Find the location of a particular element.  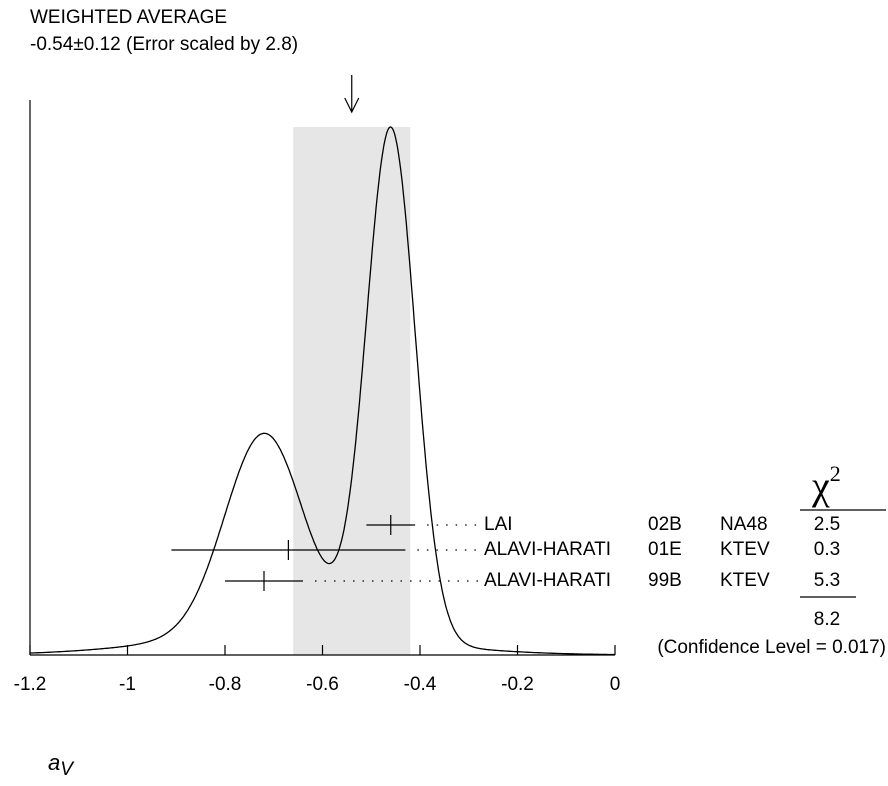

confidence-level: (Confidence Level = 0.017) is located at coordinates (771, 647).